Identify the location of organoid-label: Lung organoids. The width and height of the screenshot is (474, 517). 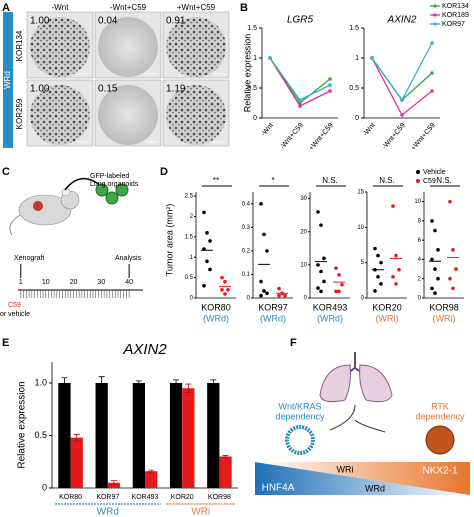
(114, 184).